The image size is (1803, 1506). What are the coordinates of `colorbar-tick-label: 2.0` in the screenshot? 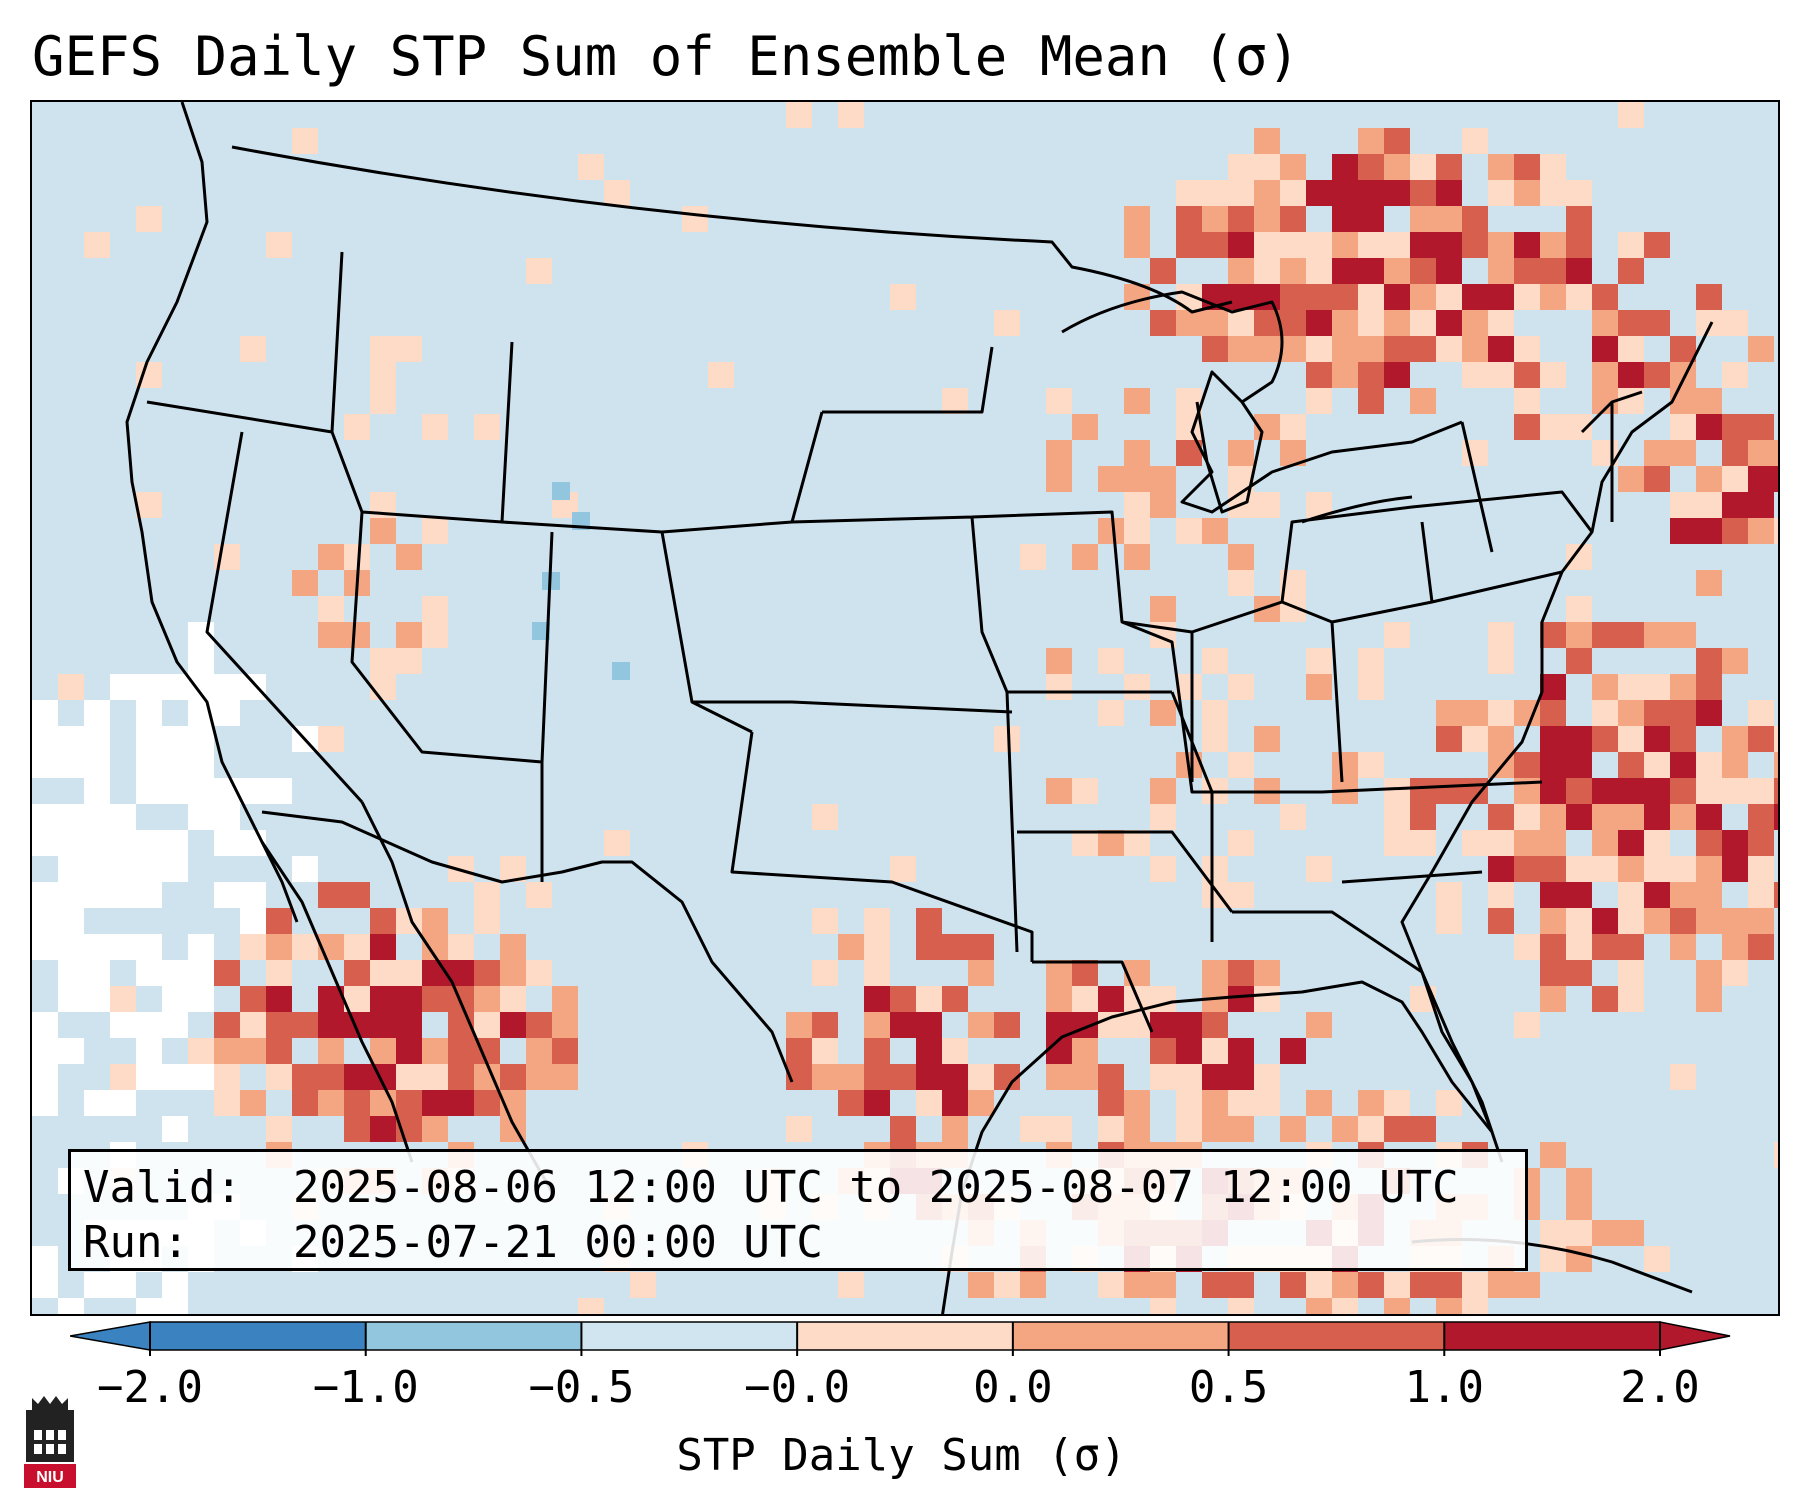 It's located at (1660, 1387).